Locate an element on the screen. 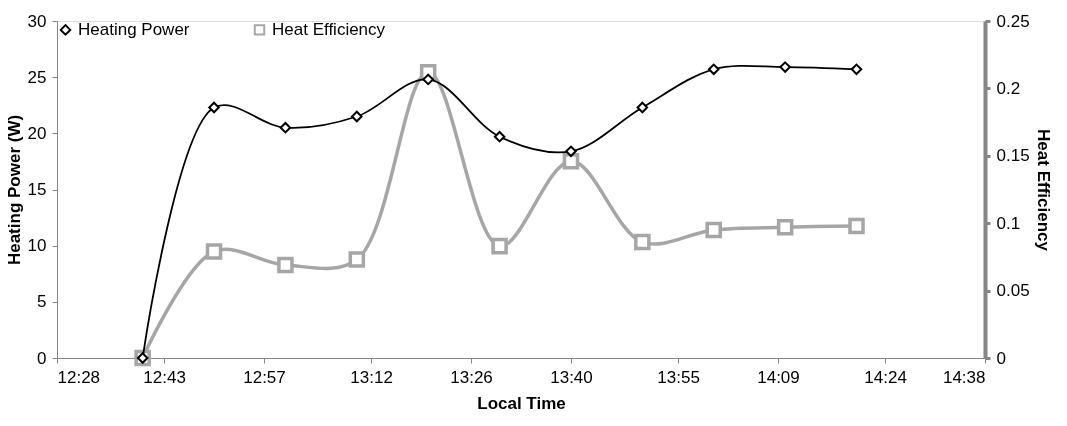 The width and height of the screenshot is (1067, 426). legend-label: Heat Efficiency is located at coordinates (329, 29).